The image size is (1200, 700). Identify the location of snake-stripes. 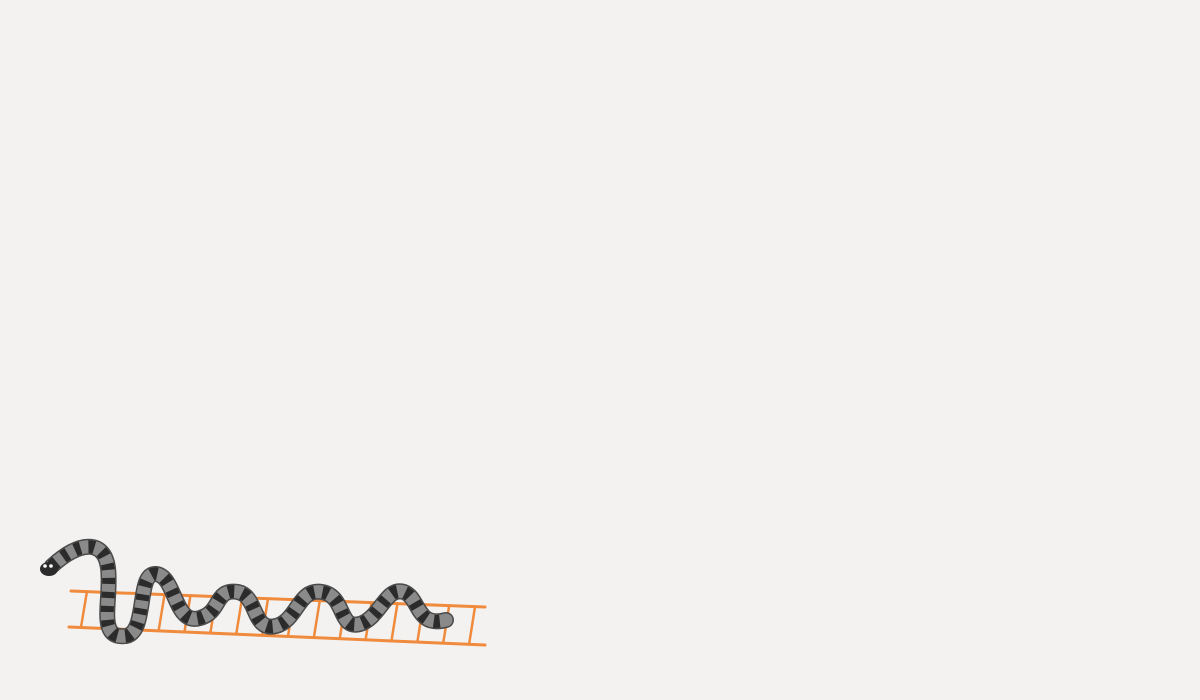
(247, 591).